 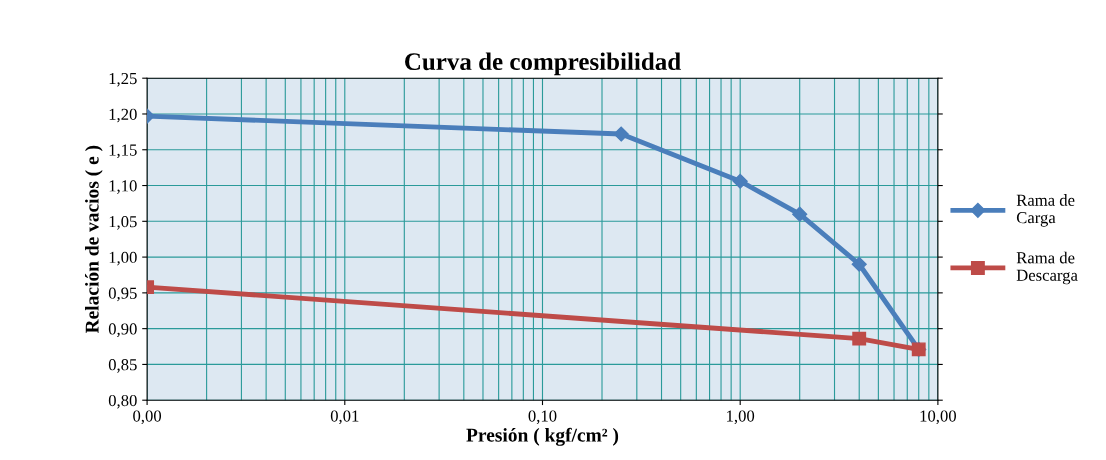 I want to click on y-tick-label: 1,15, so click(x=123, y=151).